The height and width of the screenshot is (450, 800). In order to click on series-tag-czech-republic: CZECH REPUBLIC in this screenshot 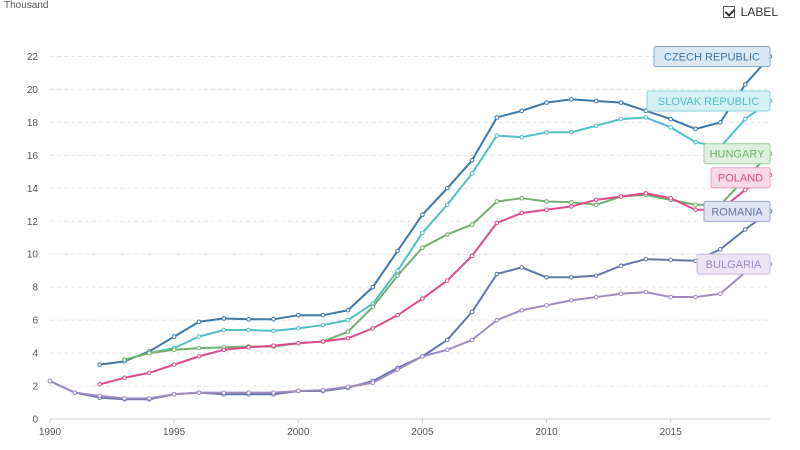, I will do `click(712, 56)`.